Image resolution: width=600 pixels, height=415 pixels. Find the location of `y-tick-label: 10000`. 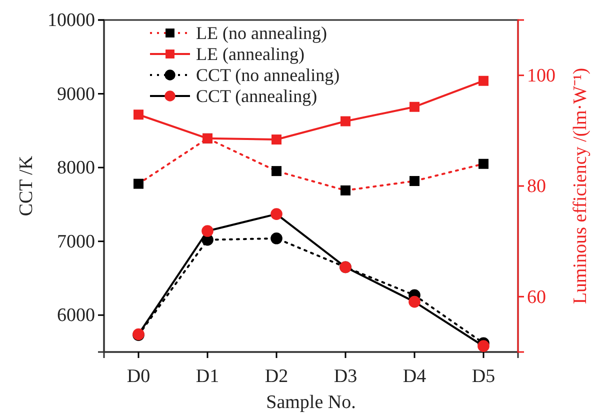

y-tick-label: 10000 is located at coordinates (71, 21).